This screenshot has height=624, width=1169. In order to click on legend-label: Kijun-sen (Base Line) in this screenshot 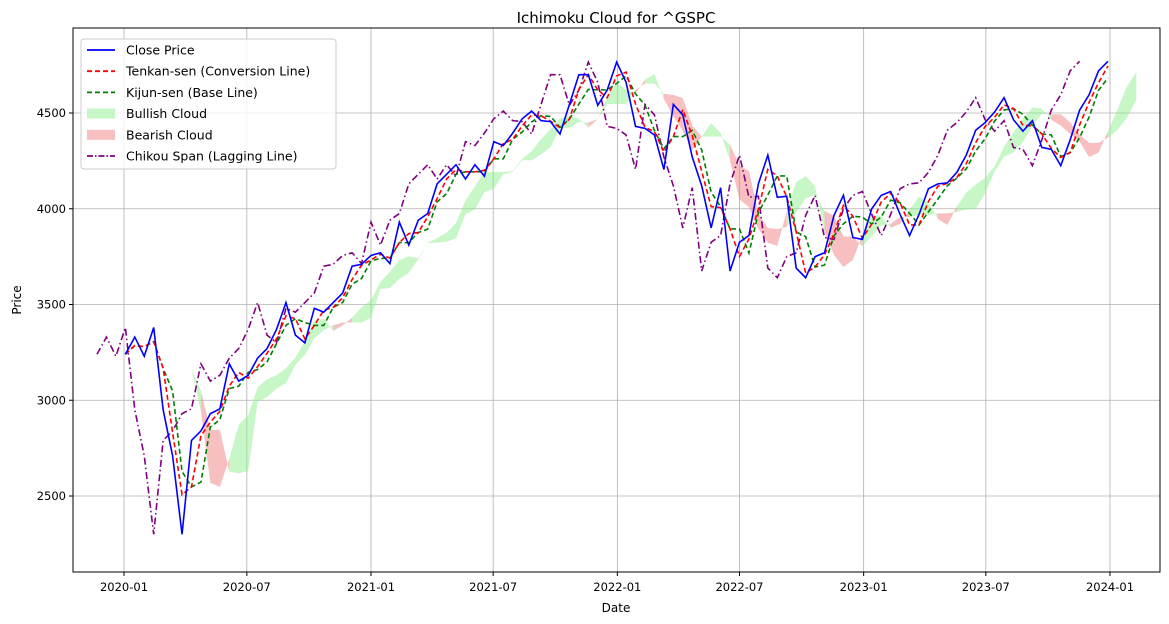, I will do `click(192, 92)`.